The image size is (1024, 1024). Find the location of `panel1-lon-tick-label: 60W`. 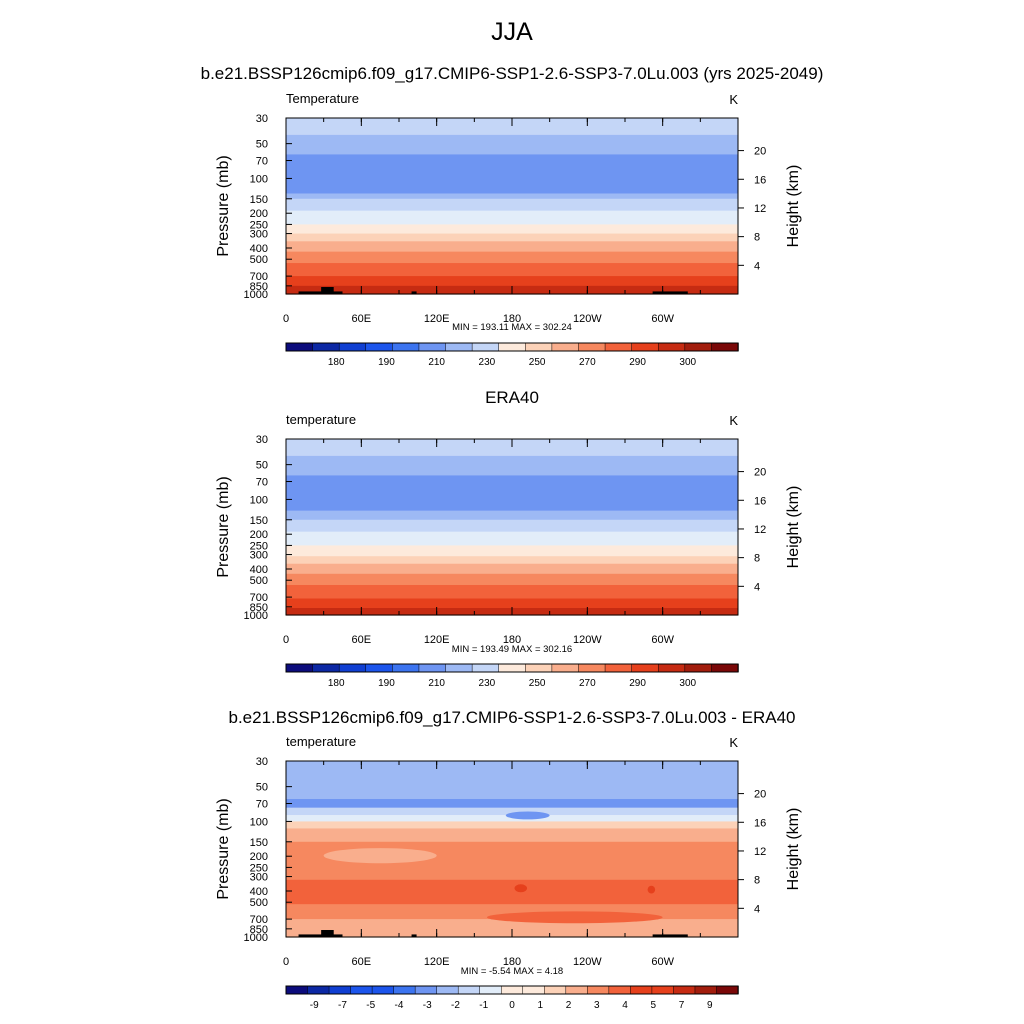

panel1-lon-tick-label: 60W is located at coordinates (662, 319).